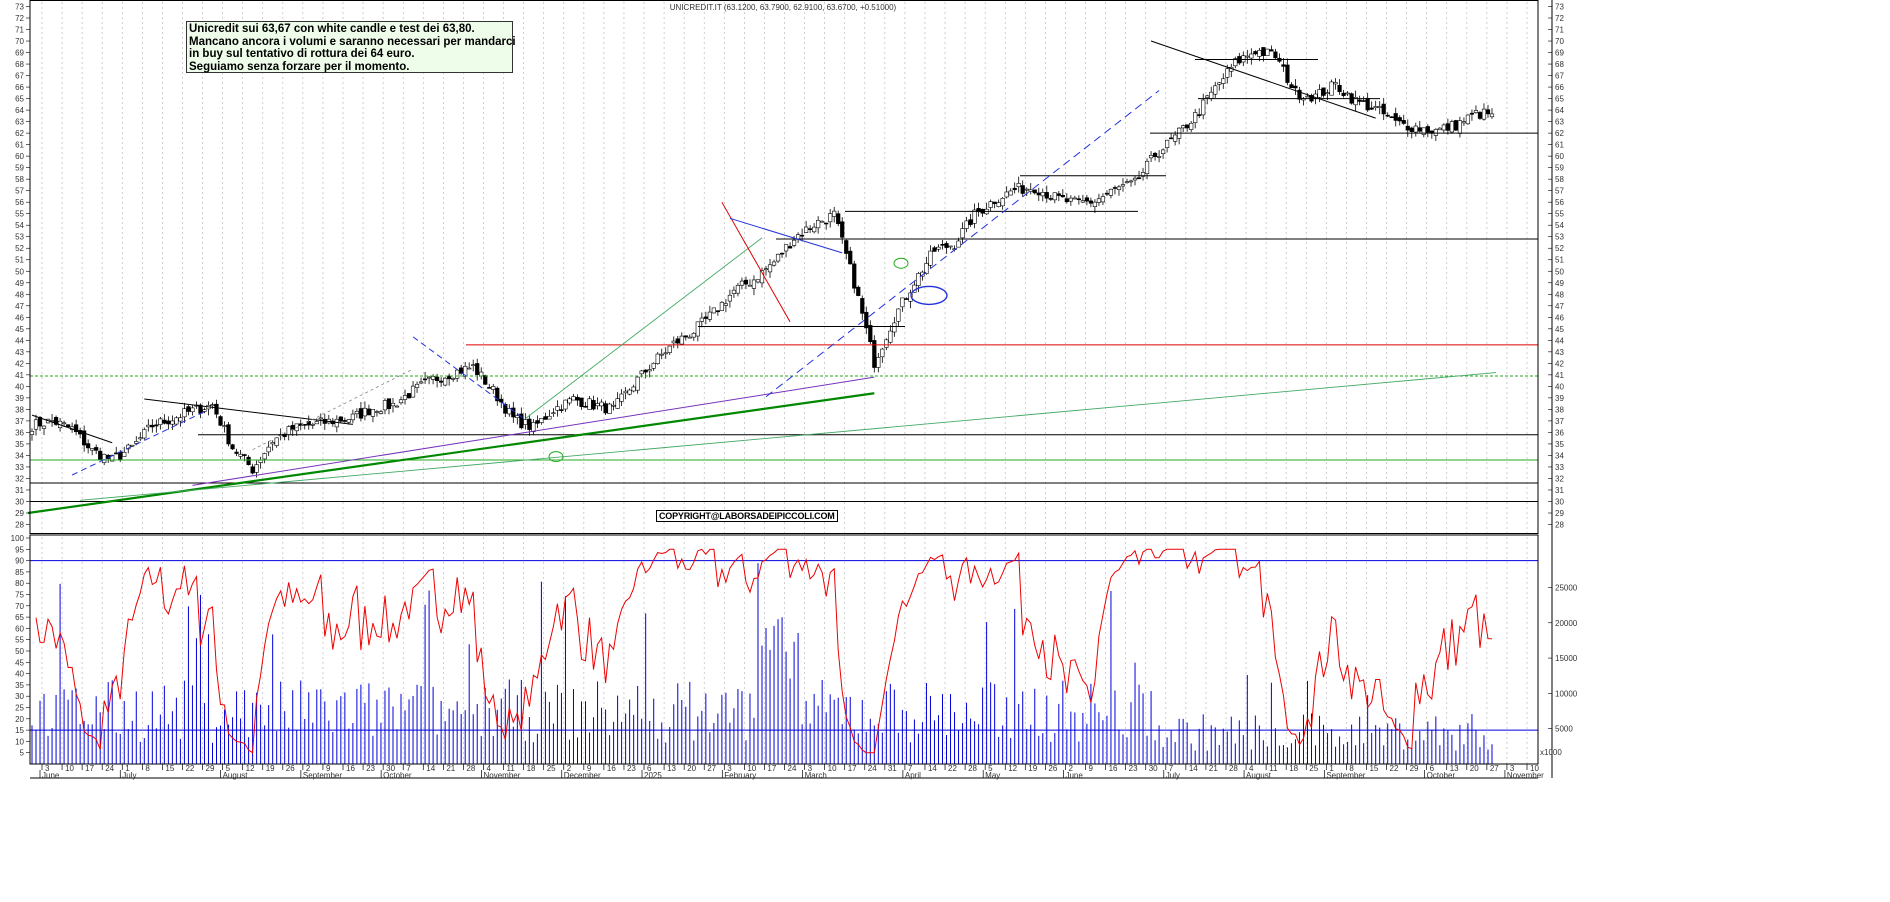  I want to click on x-day-label: 23, so click(370, 768).